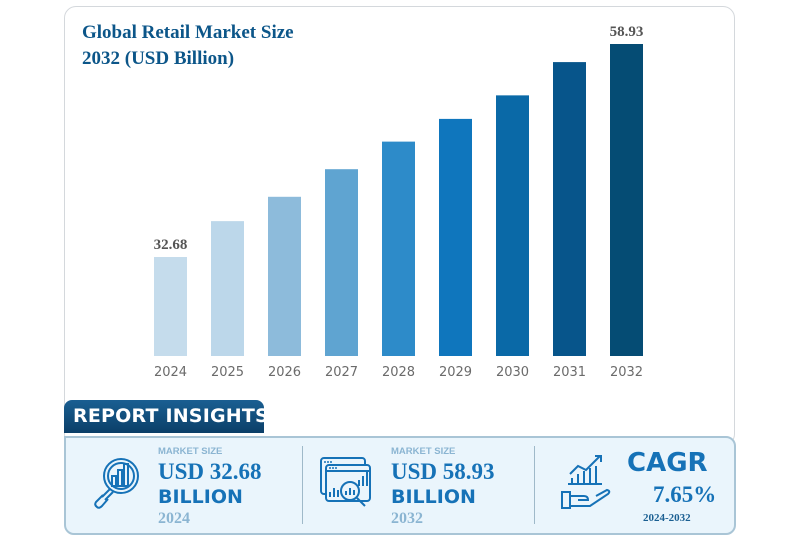 This screenshot has height=542, width=785. I want to click on bar-2029, so click(455, 237).